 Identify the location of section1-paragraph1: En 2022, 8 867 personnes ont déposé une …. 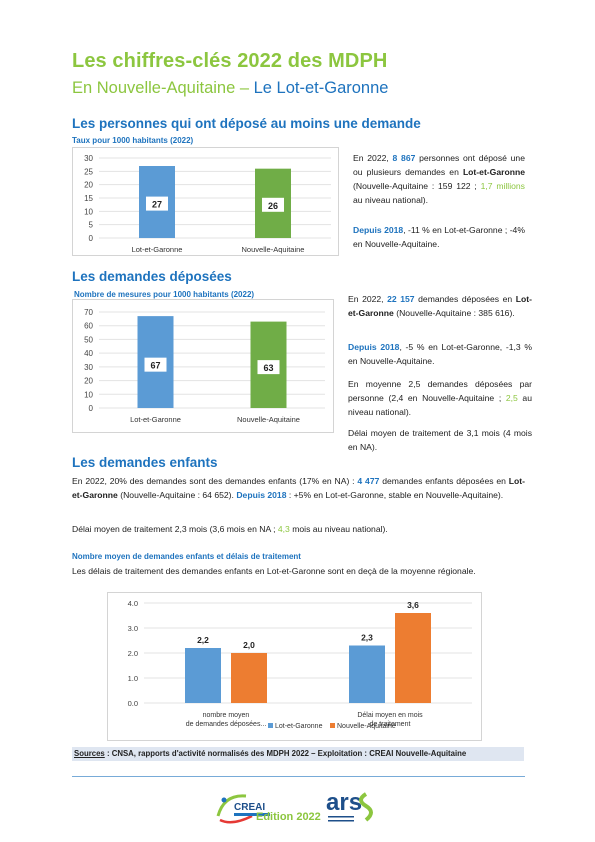
(439, 179).